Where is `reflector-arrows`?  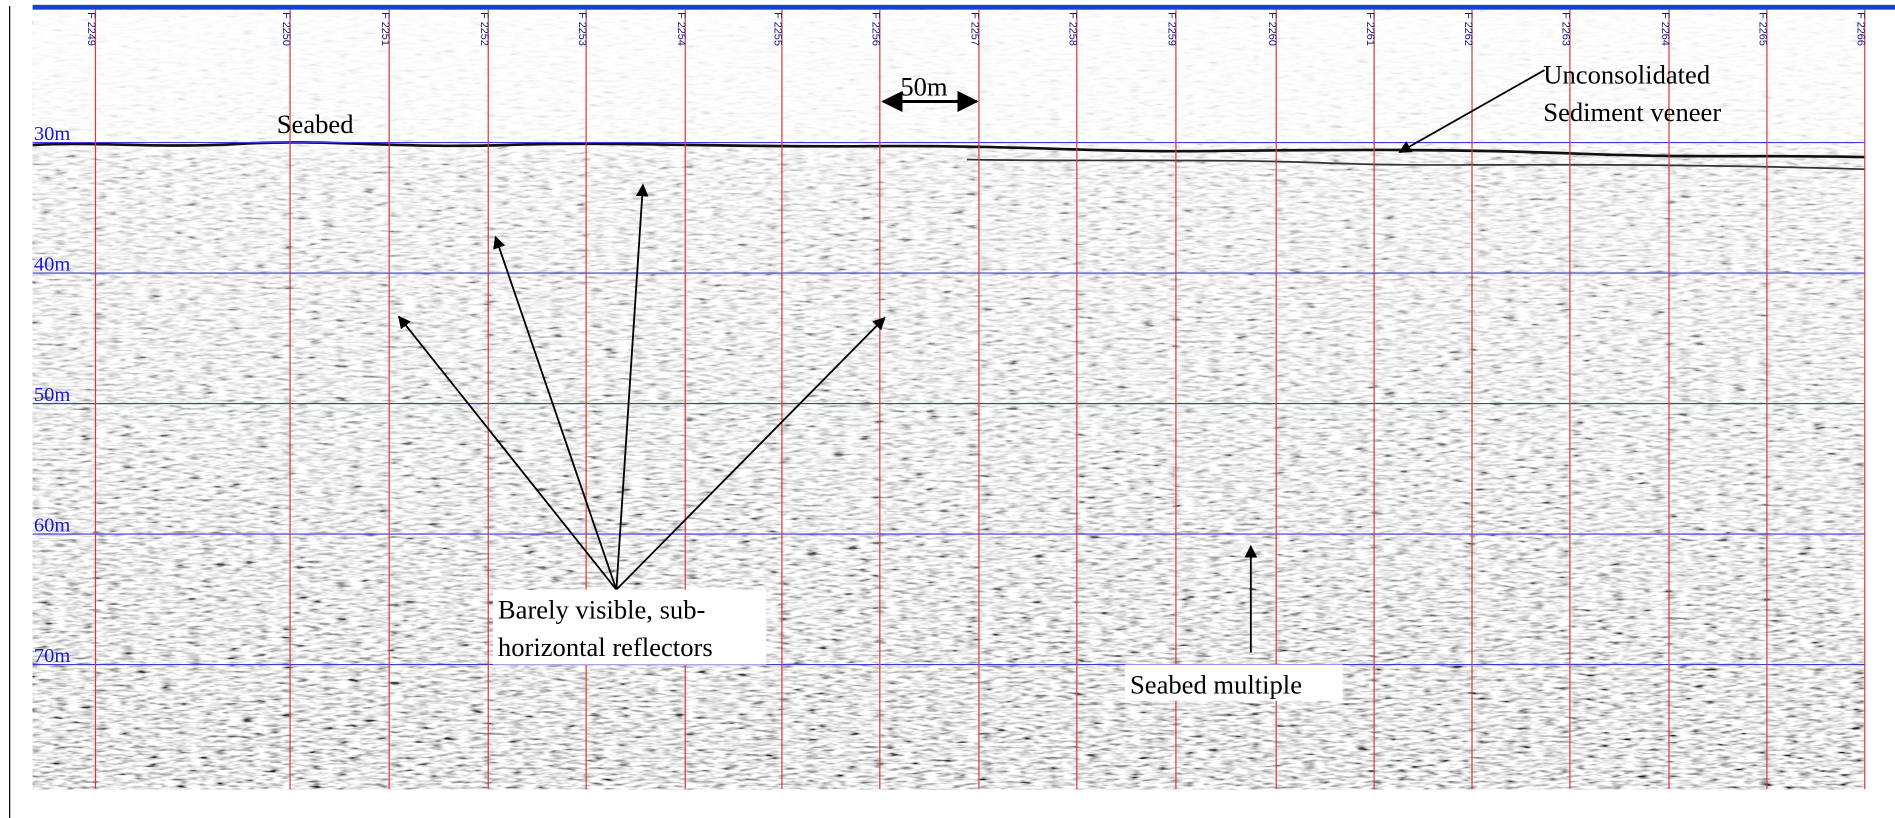 reflector-arrows is located at coordinates (642, 387).